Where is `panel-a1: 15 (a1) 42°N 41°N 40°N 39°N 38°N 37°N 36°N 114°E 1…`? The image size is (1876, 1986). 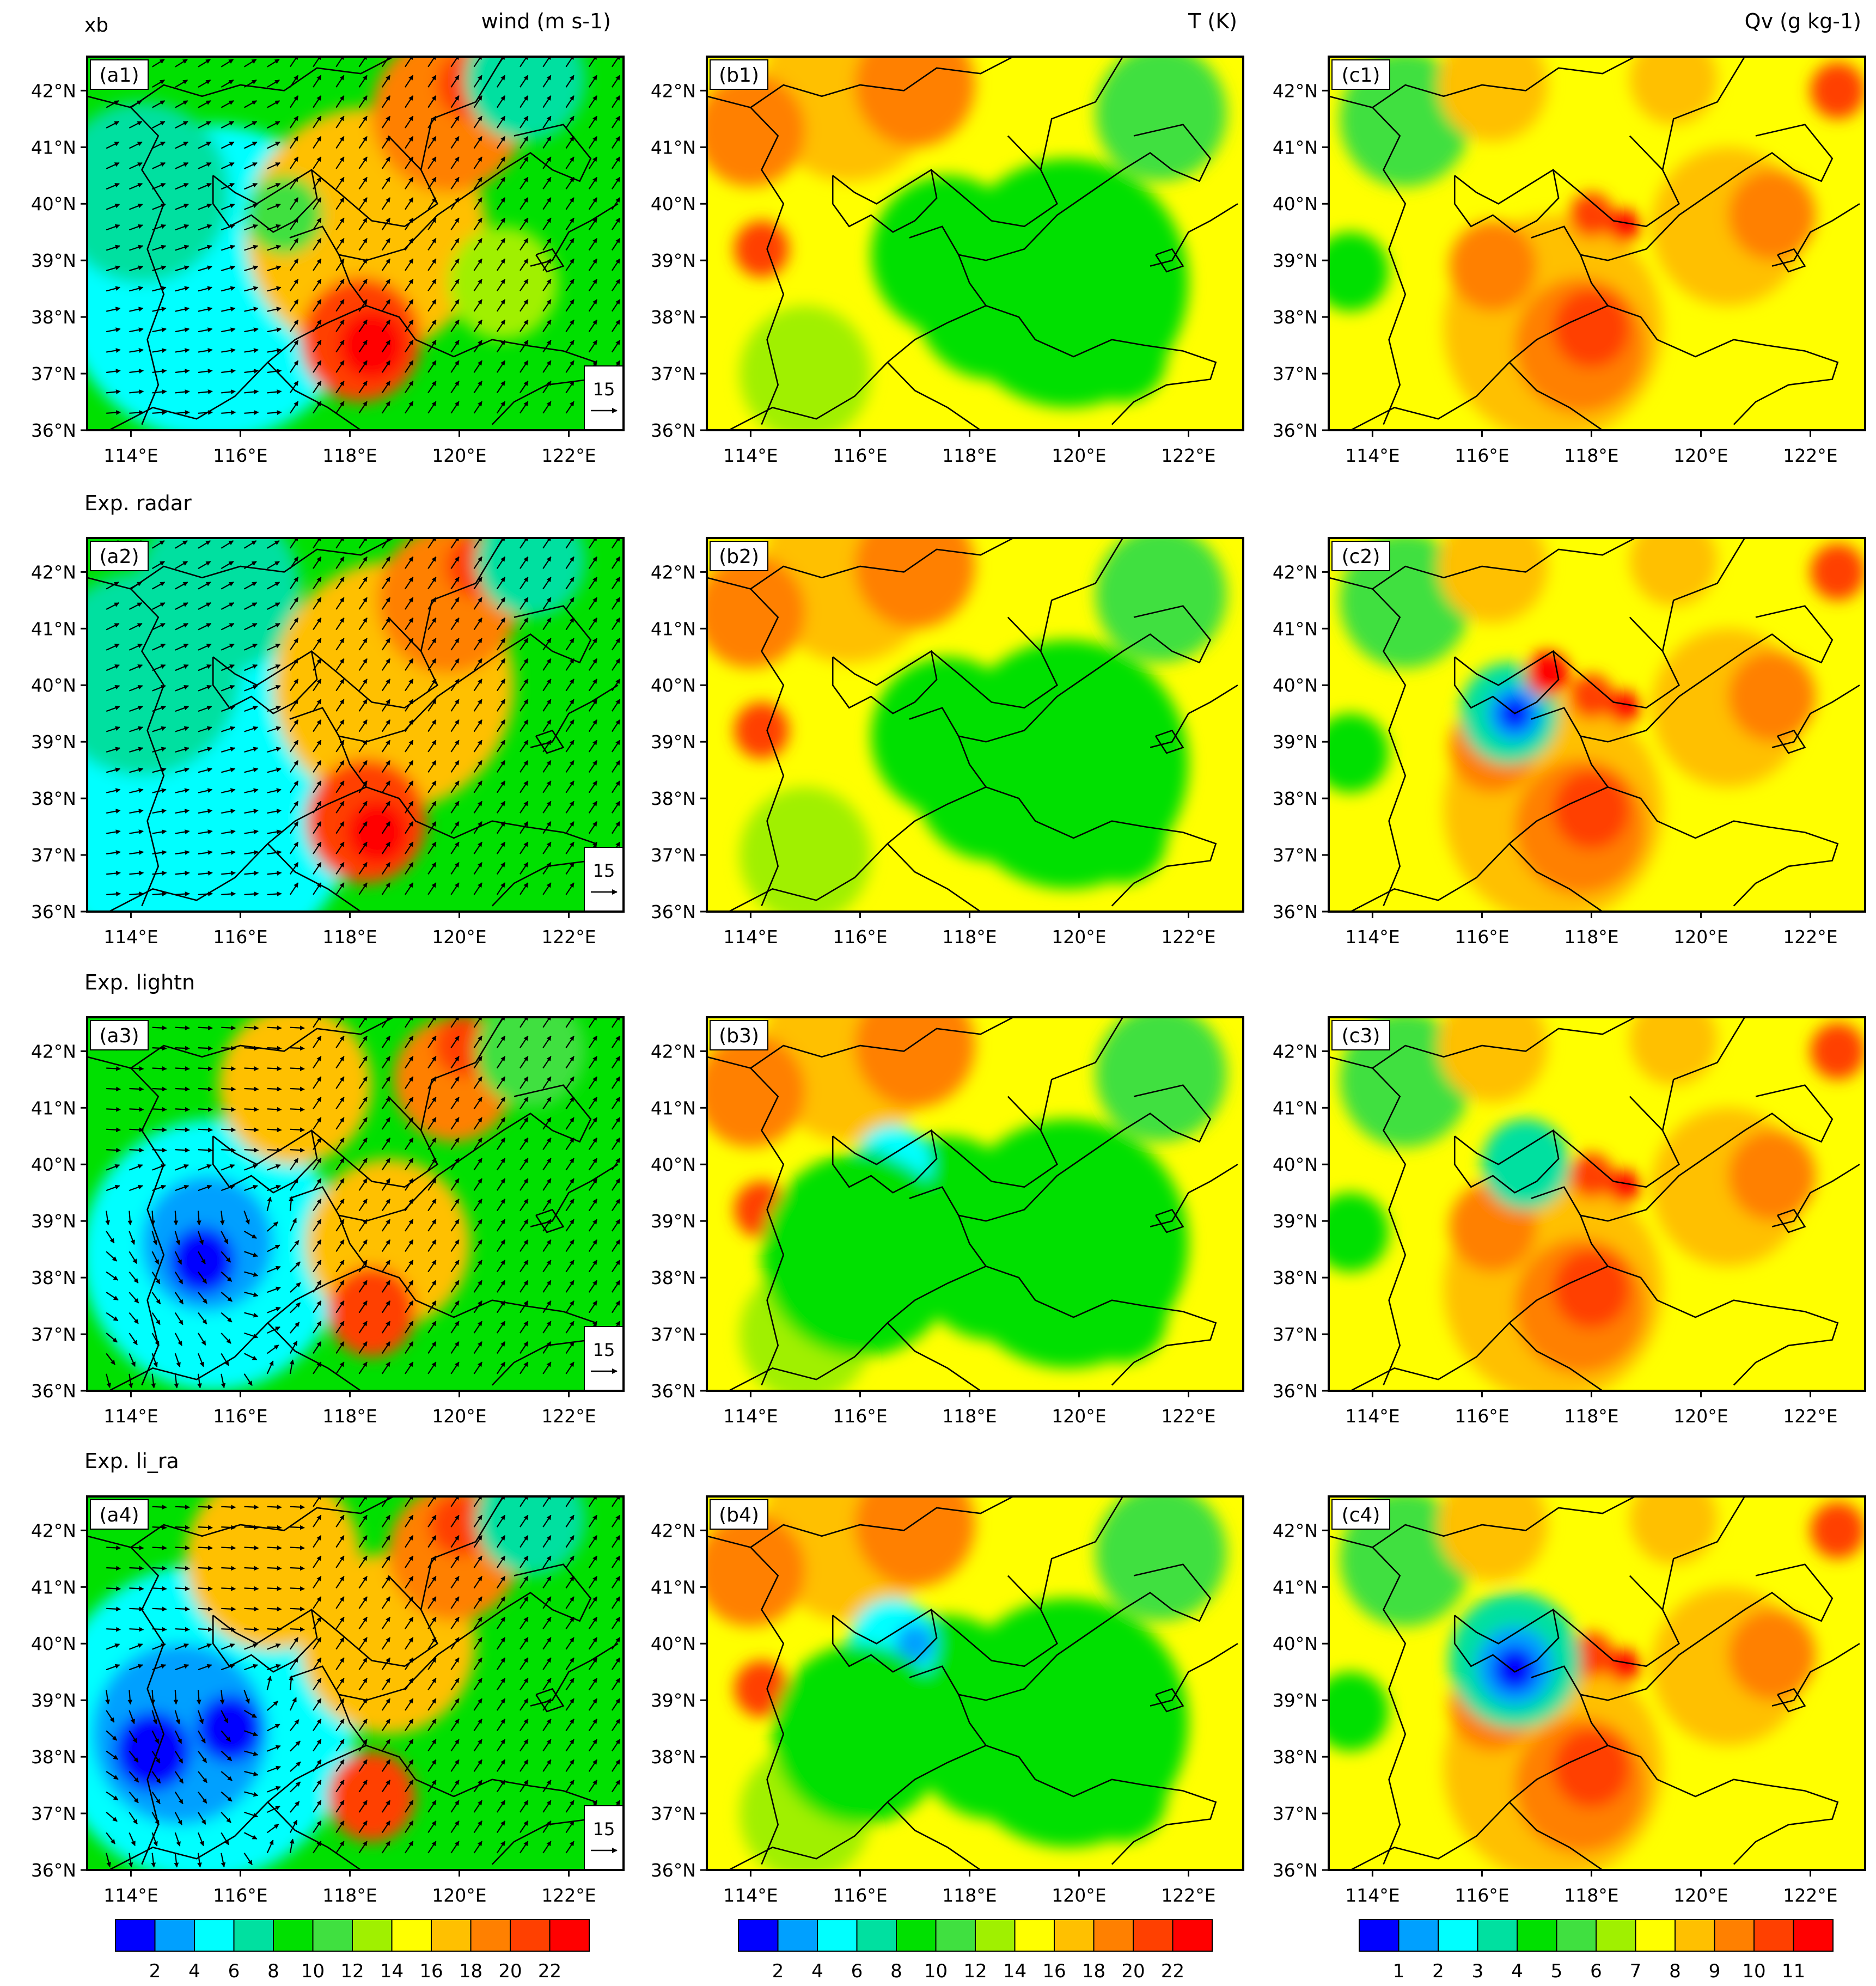 panel-a1: 15 (a1) 42°N 41°N 40°N 39°N 38°N 37°N 36°N 114°E 1… is located at coordinates (328, 261).